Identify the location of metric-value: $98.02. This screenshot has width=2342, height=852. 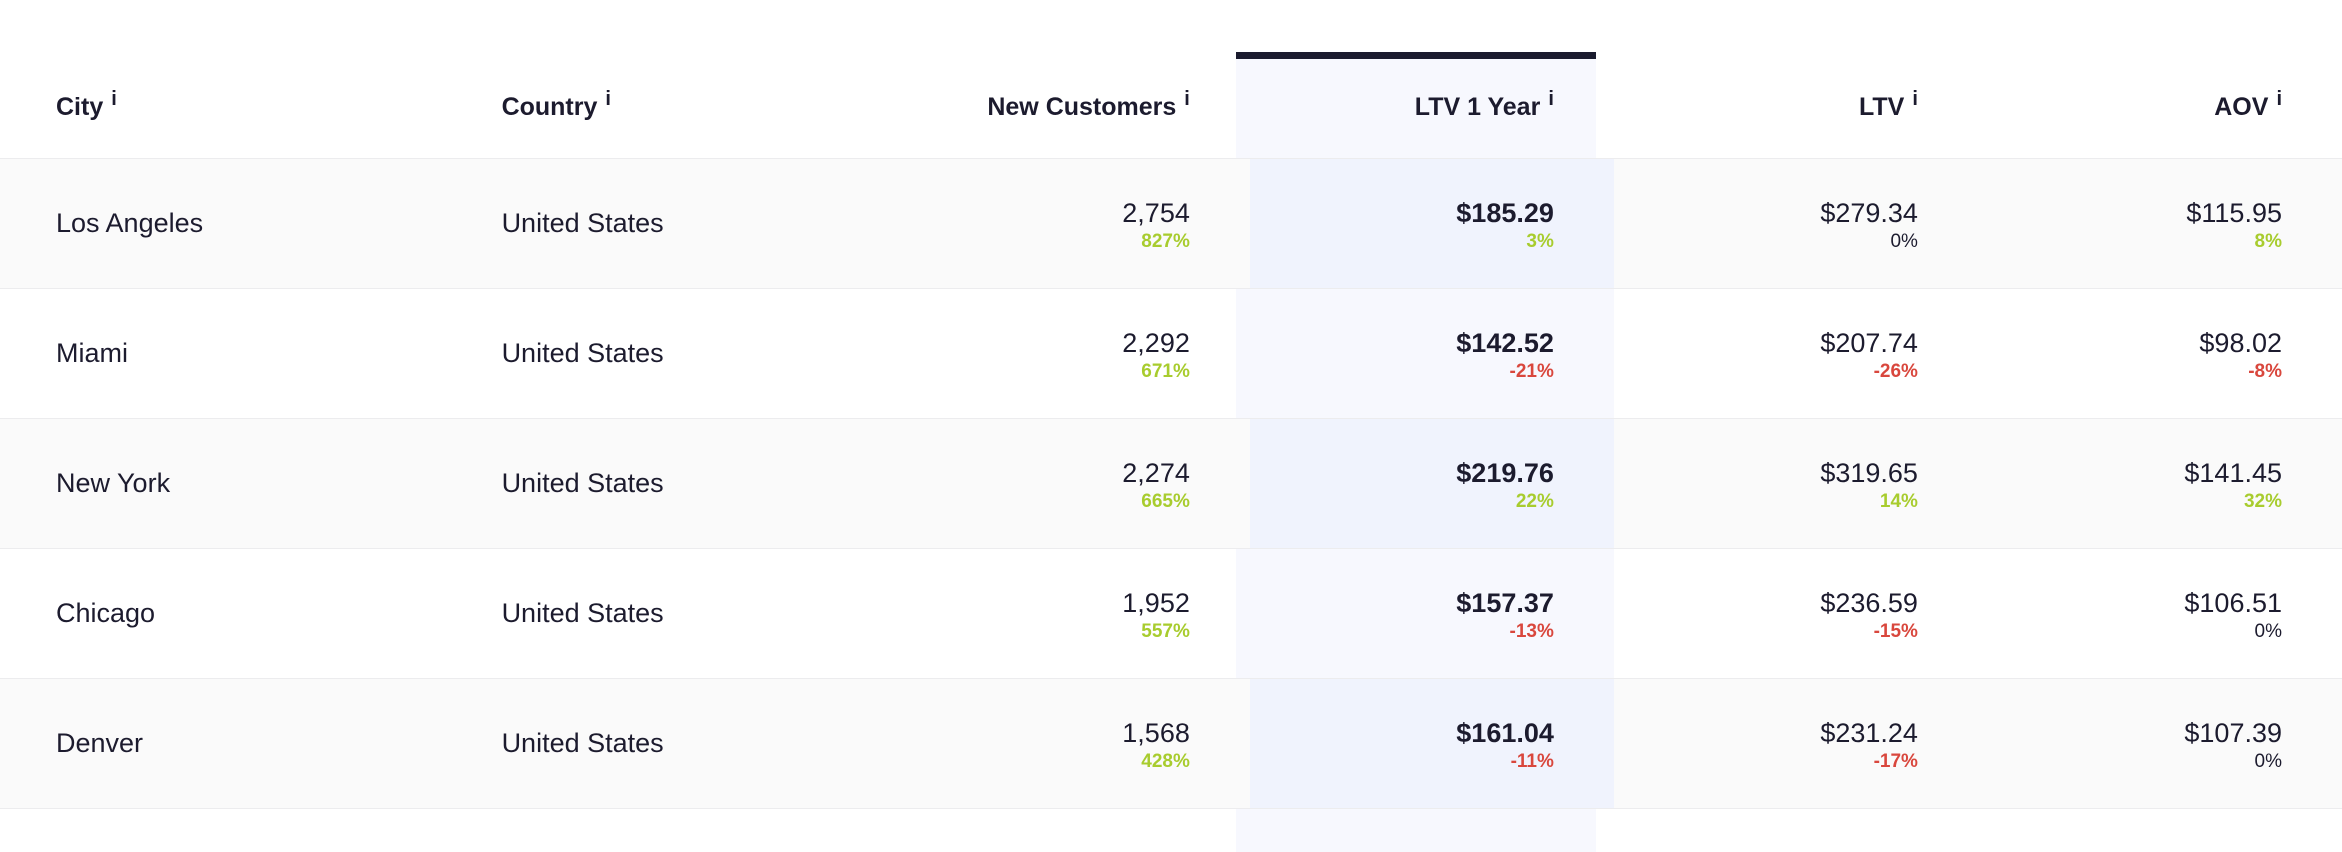
(2240, 343).